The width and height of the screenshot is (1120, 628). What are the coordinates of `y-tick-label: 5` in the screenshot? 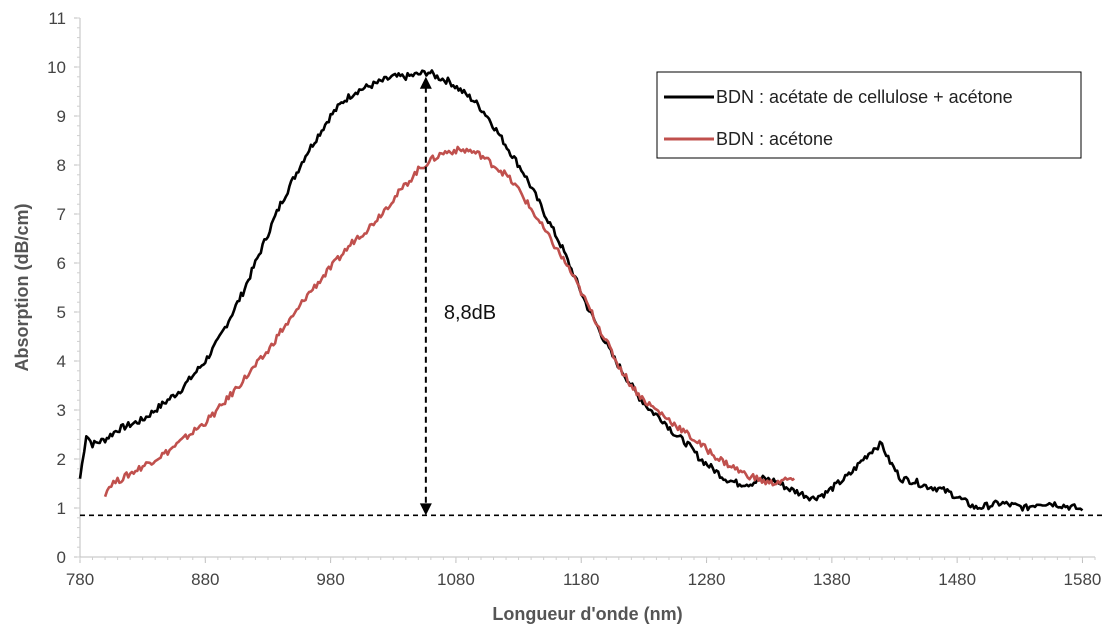 It's located at (61, 312).